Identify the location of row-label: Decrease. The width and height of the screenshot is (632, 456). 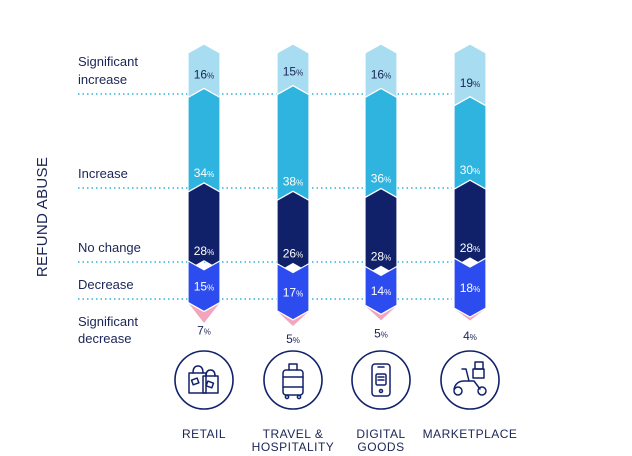
(106, 284).